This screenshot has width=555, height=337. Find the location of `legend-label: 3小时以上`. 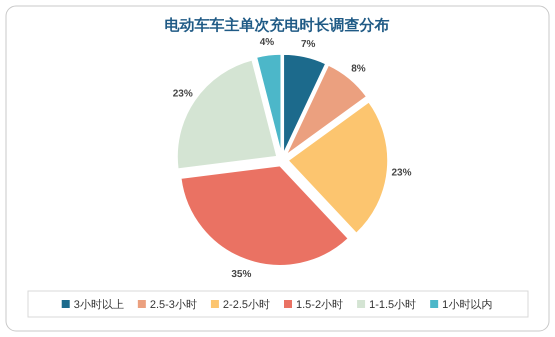

legend-label: 3小时以上 is located at coordinates (99, 304).